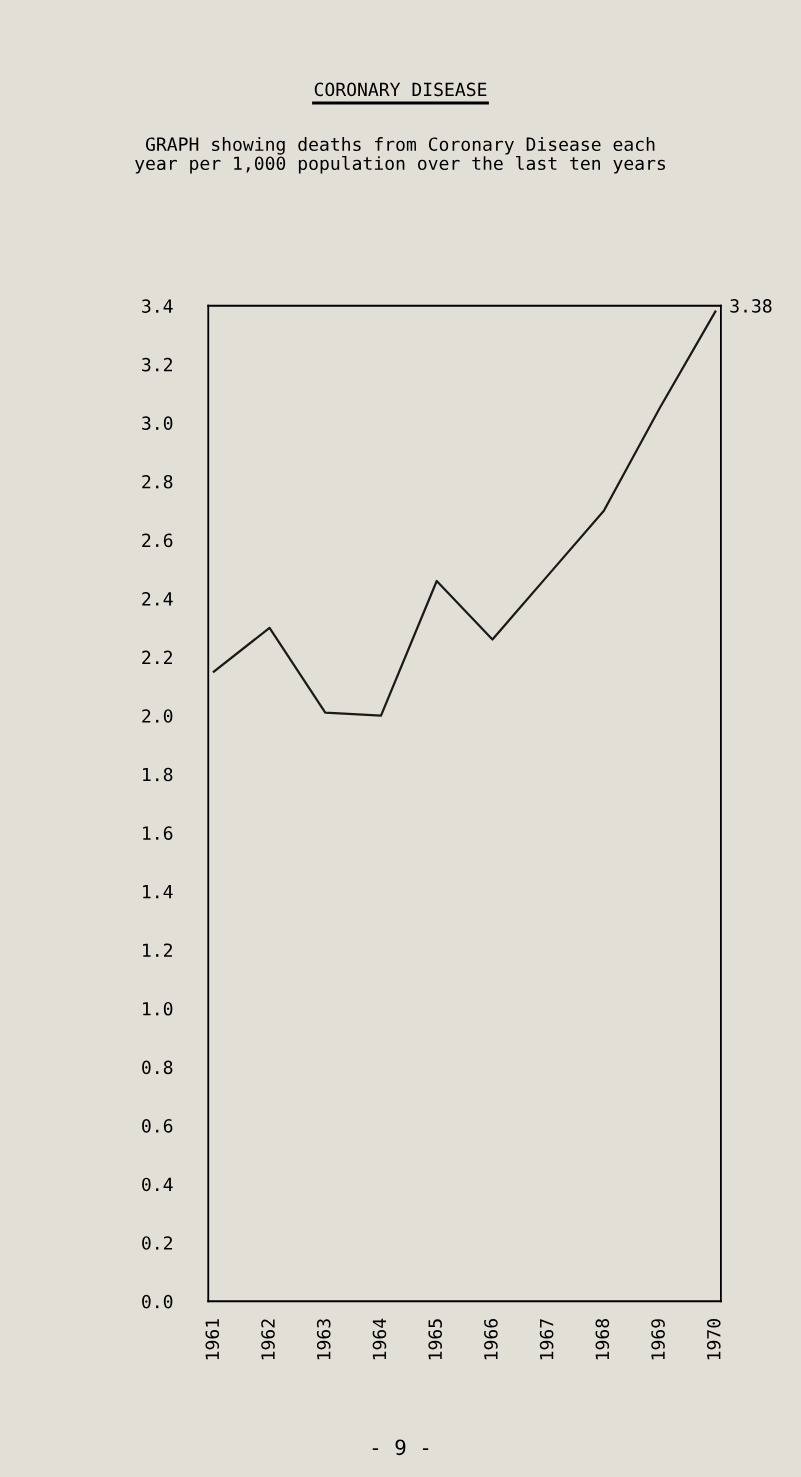  I want to click on y-tick-label: 2.0, so click(157, 716).